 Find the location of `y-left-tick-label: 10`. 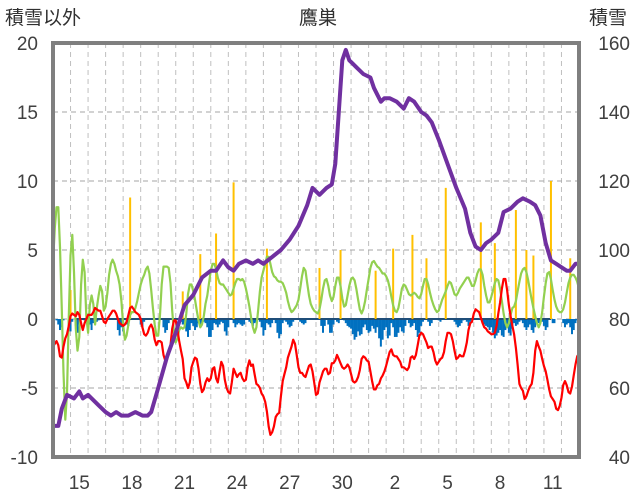

y-left-tick-label: 10 is located at coordinates (27, 182).